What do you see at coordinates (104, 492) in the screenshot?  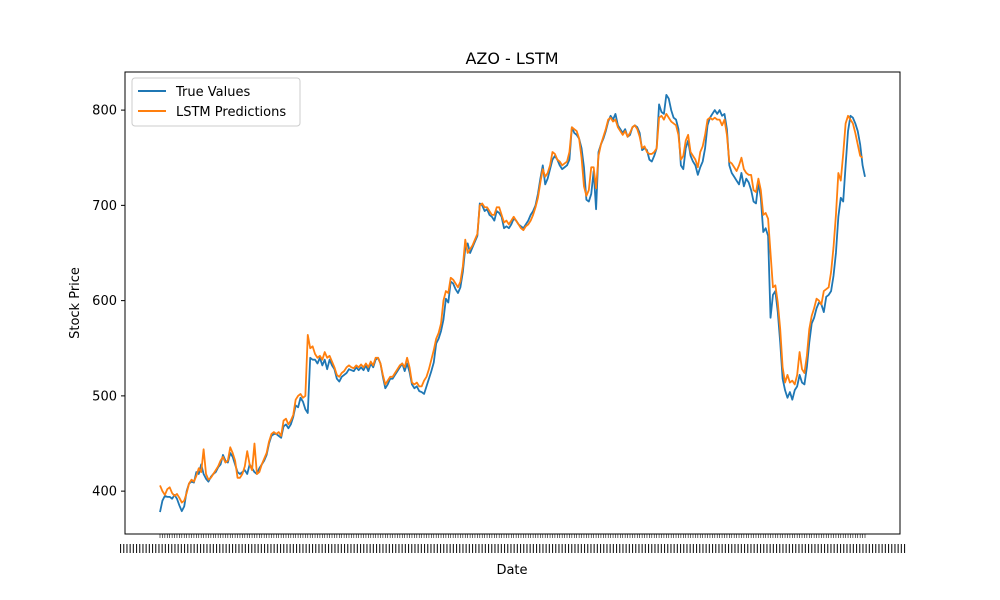 I see `y-tick-label: 400` at bounding box center [104, 492].